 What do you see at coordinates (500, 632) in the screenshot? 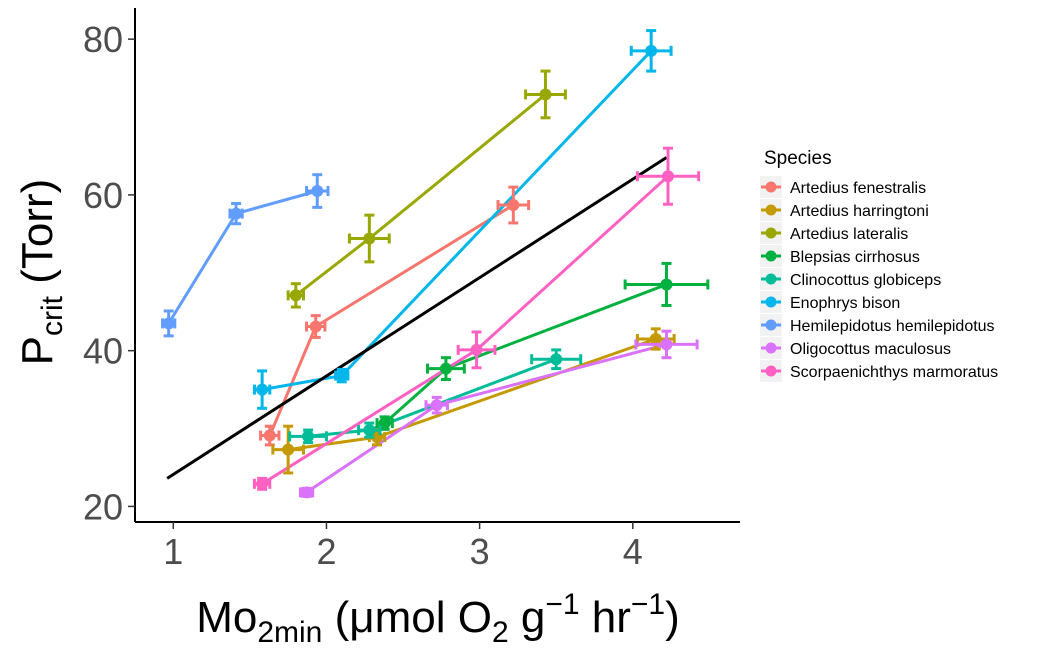
I see `x-axis-title-o2-sub: 2` at bounding box center [500, 632].